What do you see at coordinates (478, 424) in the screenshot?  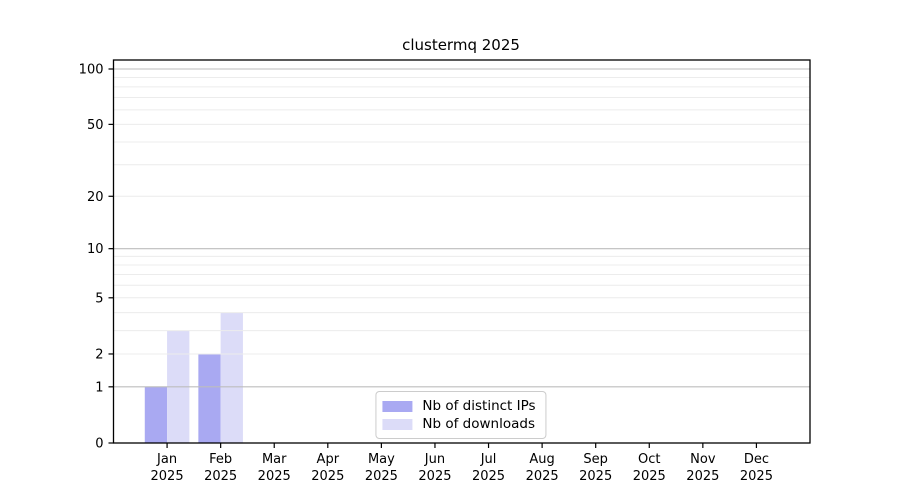 I see `legend-label-downloads: Nb of downloads` at bounding box center [478, 424].